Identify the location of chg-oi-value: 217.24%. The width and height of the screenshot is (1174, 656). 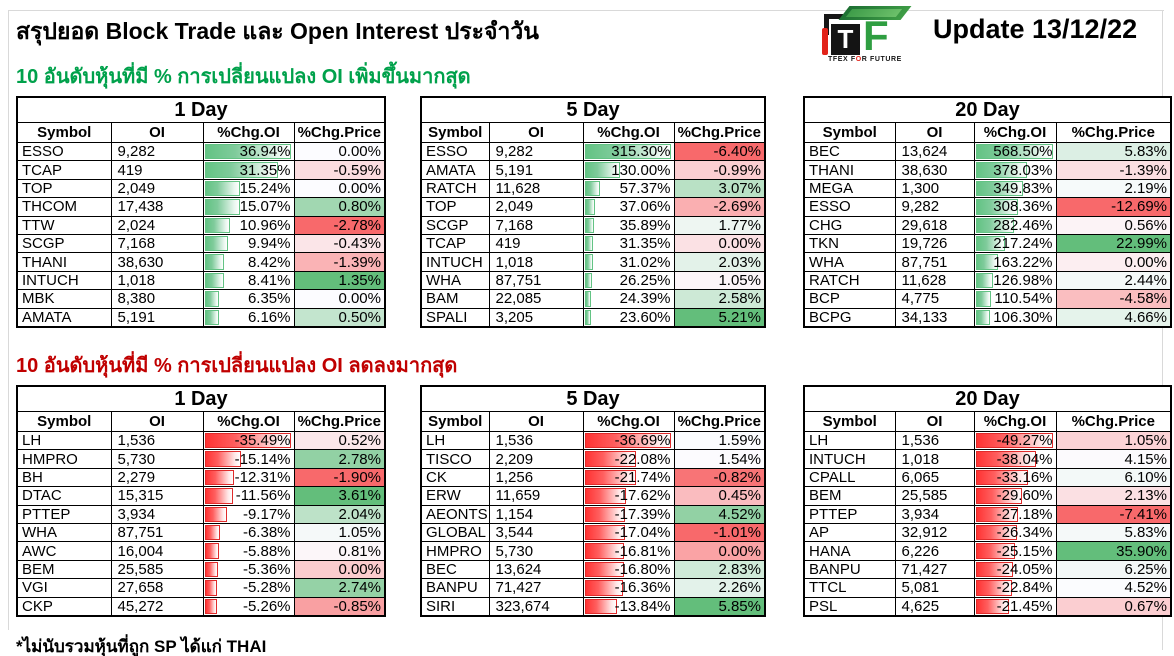
(1023, 244).